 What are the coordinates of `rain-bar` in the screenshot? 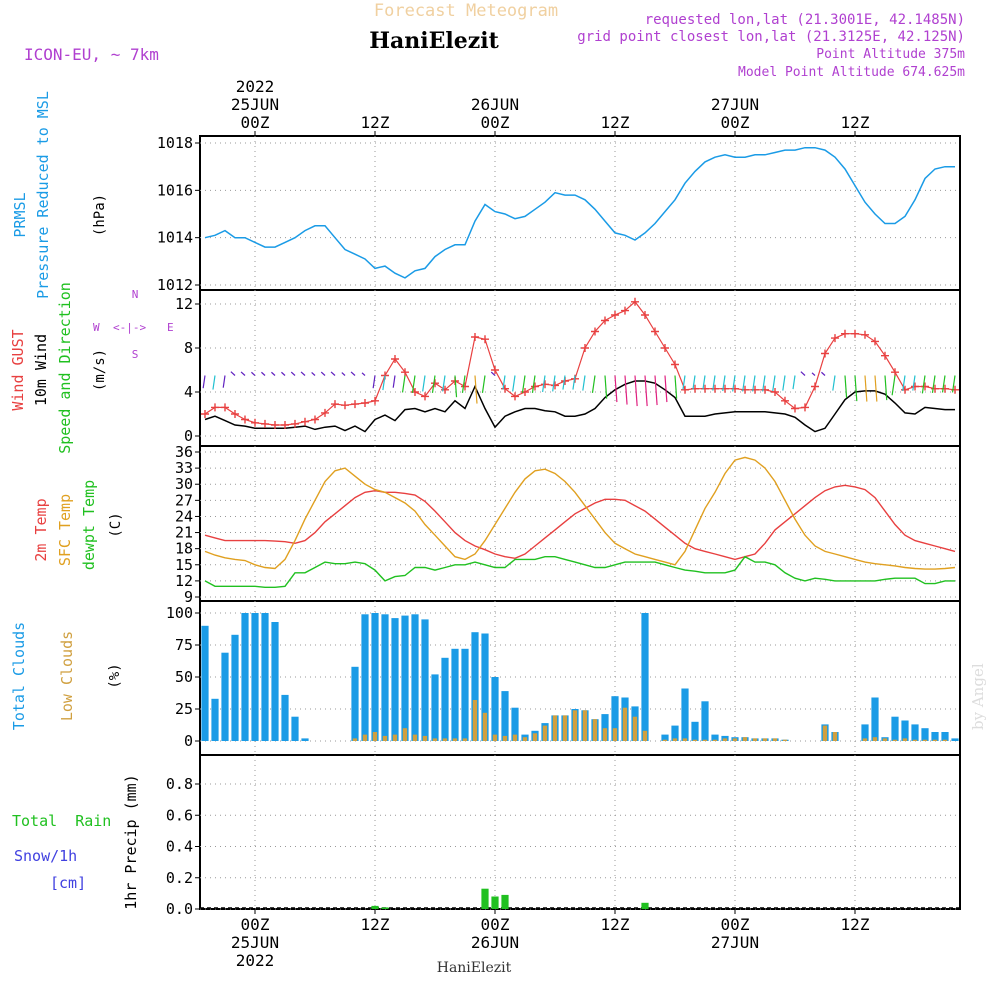 It's located at (645, 906).